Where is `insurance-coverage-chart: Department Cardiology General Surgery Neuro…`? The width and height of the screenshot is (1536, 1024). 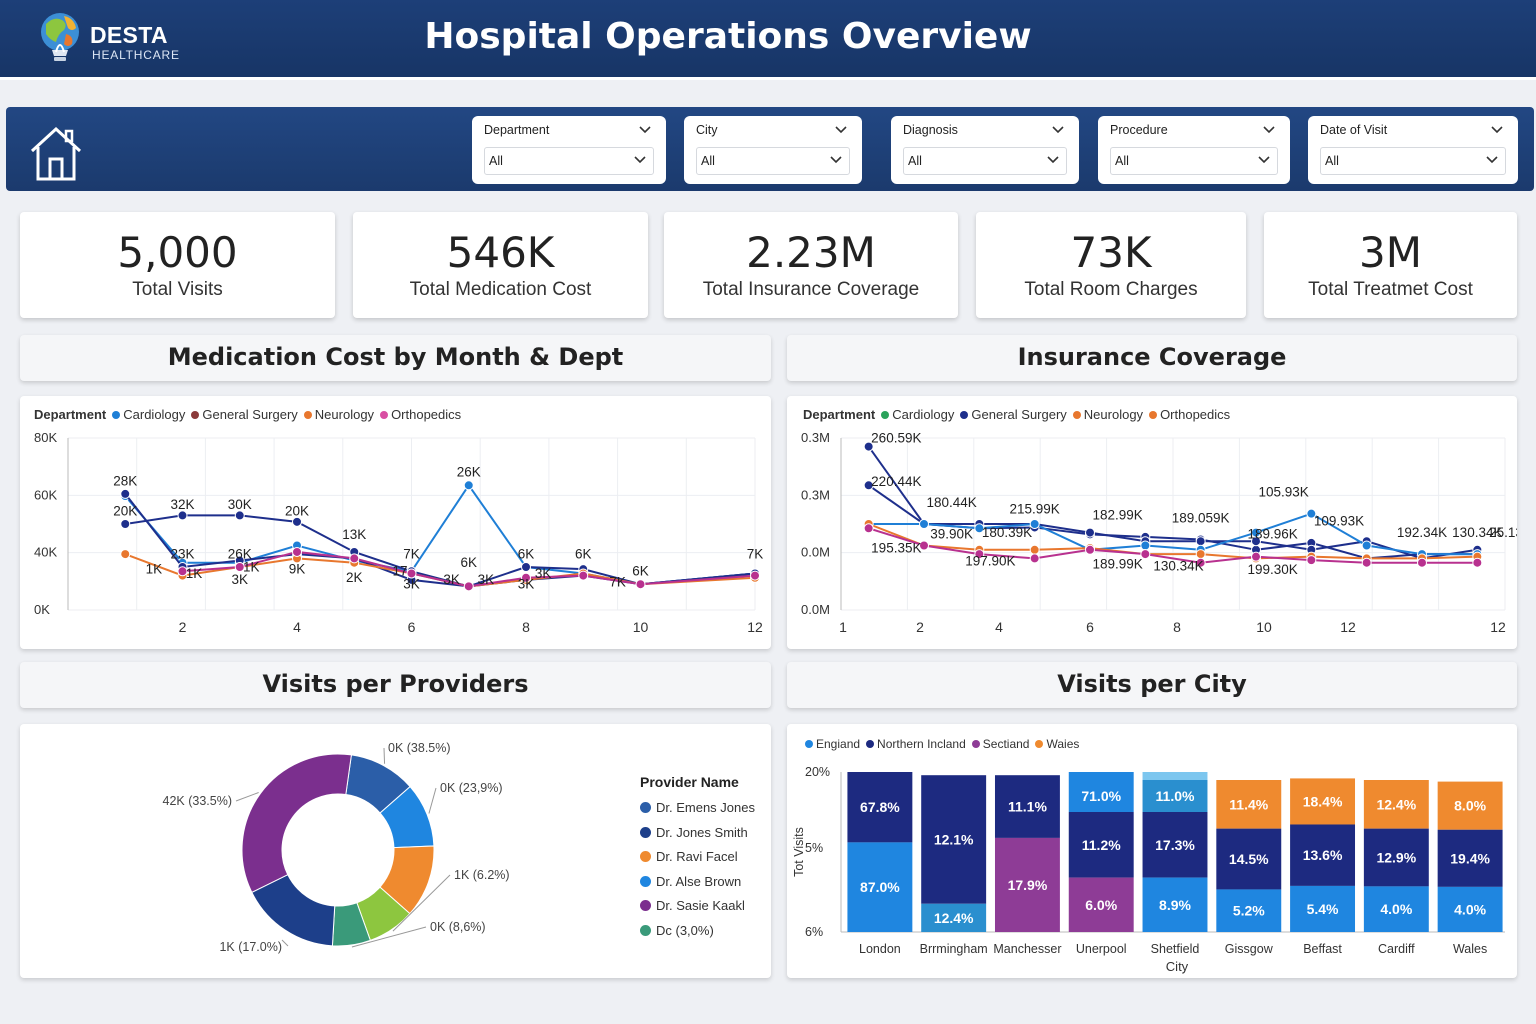 insurance-coverage-chart: Department Cardiology General Surgery Neuro… is located at coordinates (1152, 522).